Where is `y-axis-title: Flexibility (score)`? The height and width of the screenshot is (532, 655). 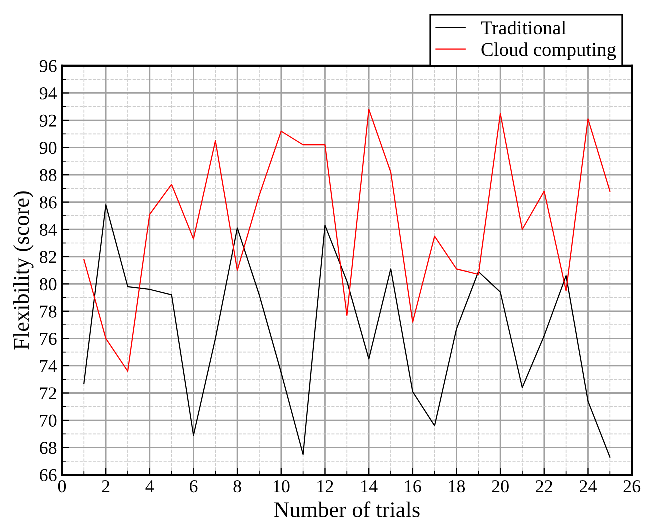 y-axis-title: Flexibility (score) is located at coordinates (24, 271).